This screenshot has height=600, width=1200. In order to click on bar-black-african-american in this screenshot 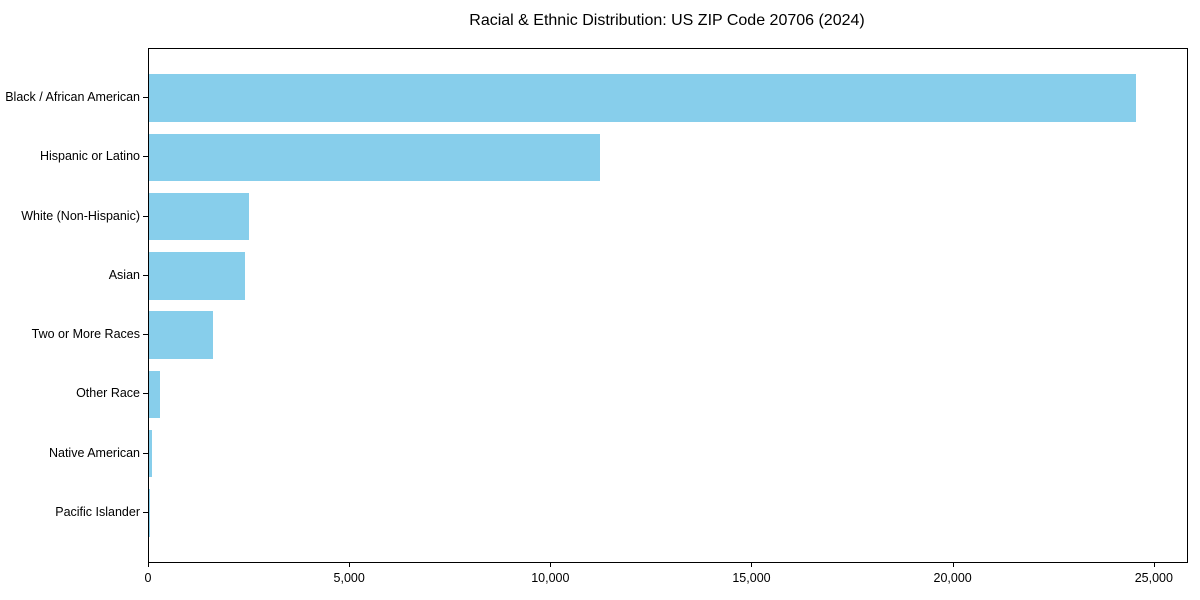, I will do `click(642, 98)`.